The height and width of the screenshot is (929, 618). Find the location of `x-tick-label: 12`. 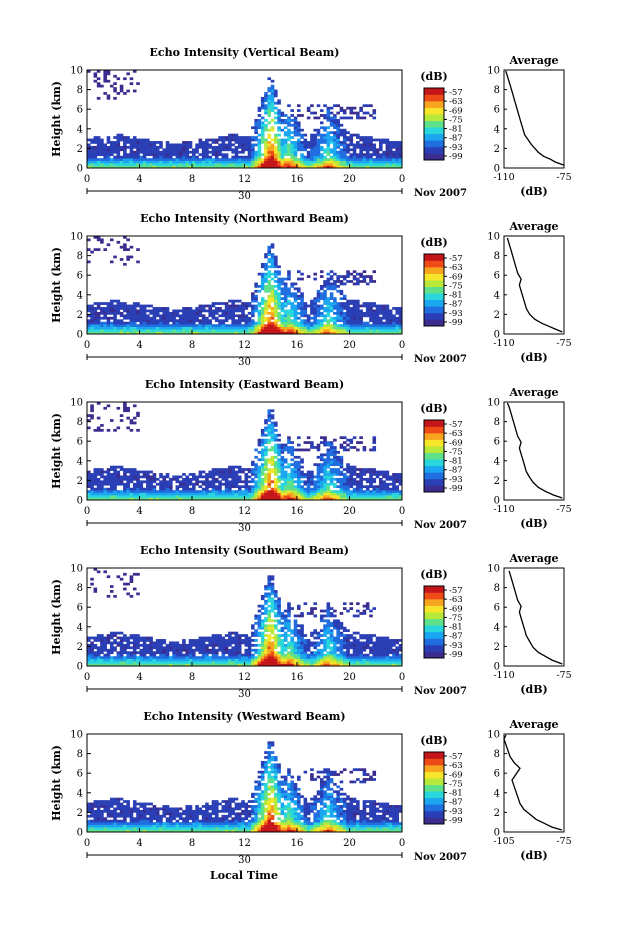

x-tick-label: 12 is located at coordinates (244, 345).